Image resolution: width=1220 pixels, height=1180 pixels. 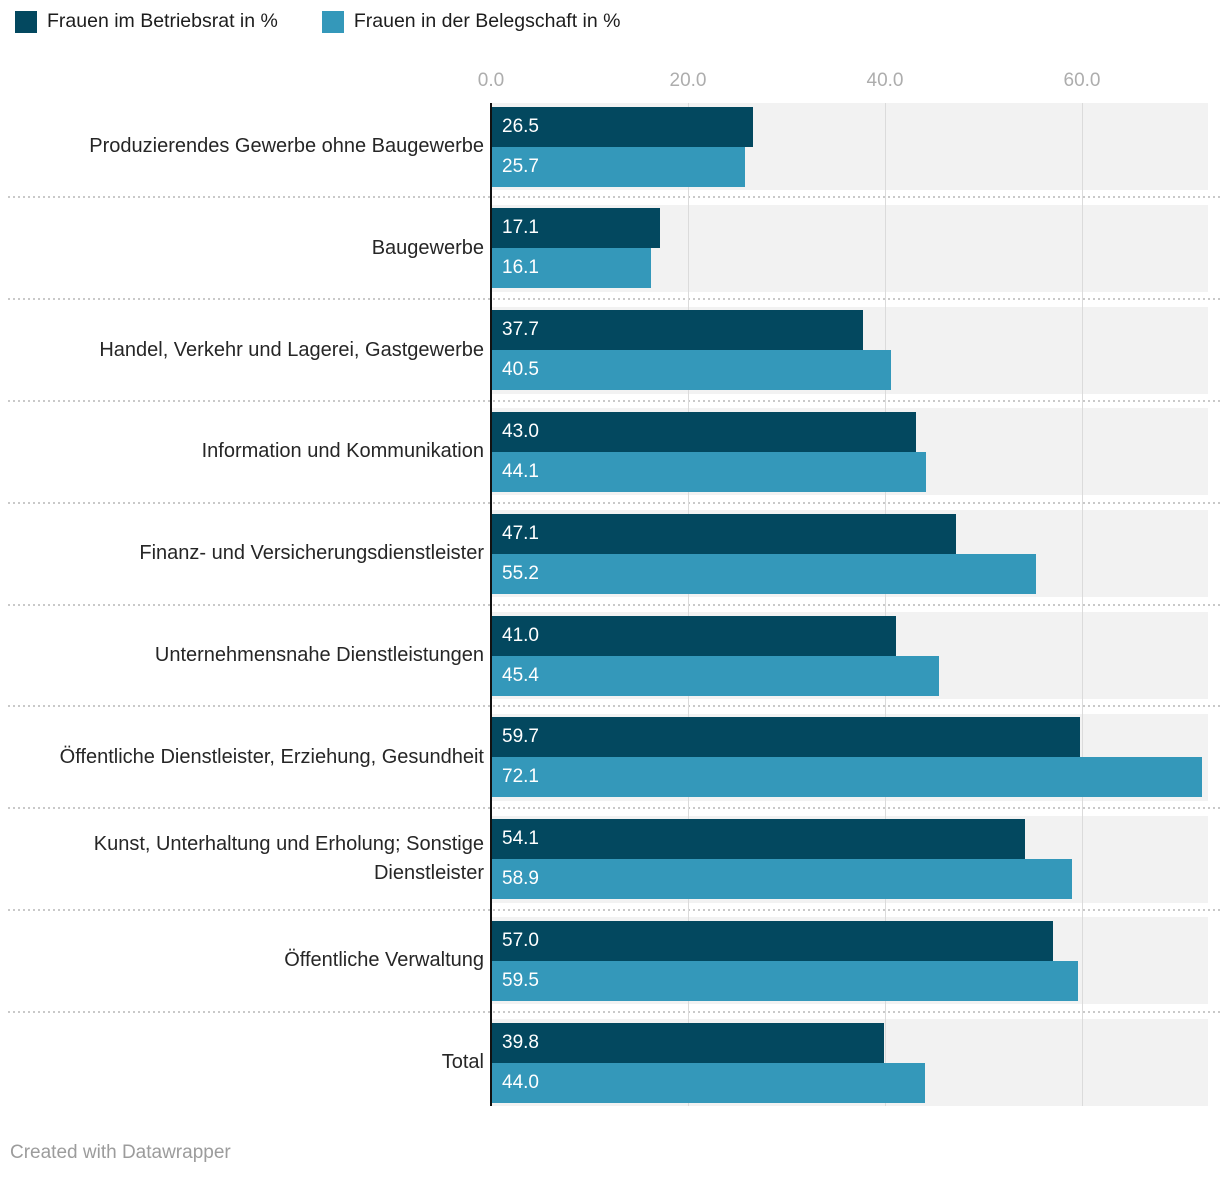 I want to click on bar-value-label: 44.1, so click(x=520, y=471).